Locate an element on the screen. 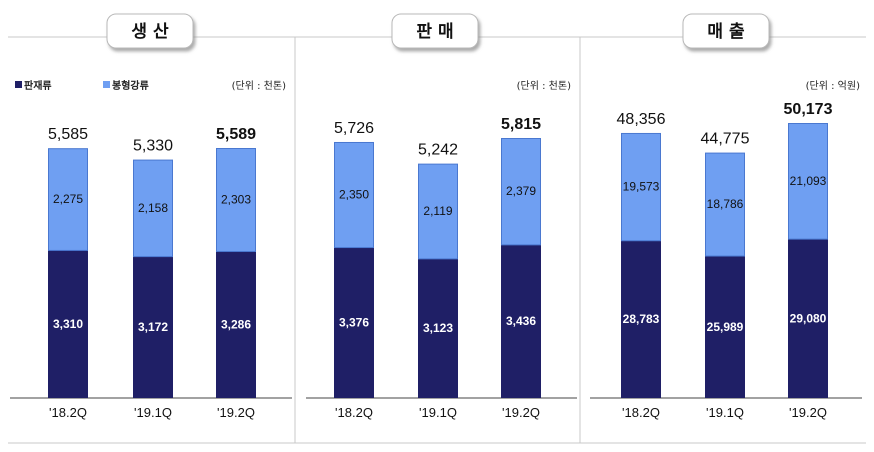 This screenshot has height=452, width=874. data-label-flat: 3,310 is located at coordinates (68, 324).